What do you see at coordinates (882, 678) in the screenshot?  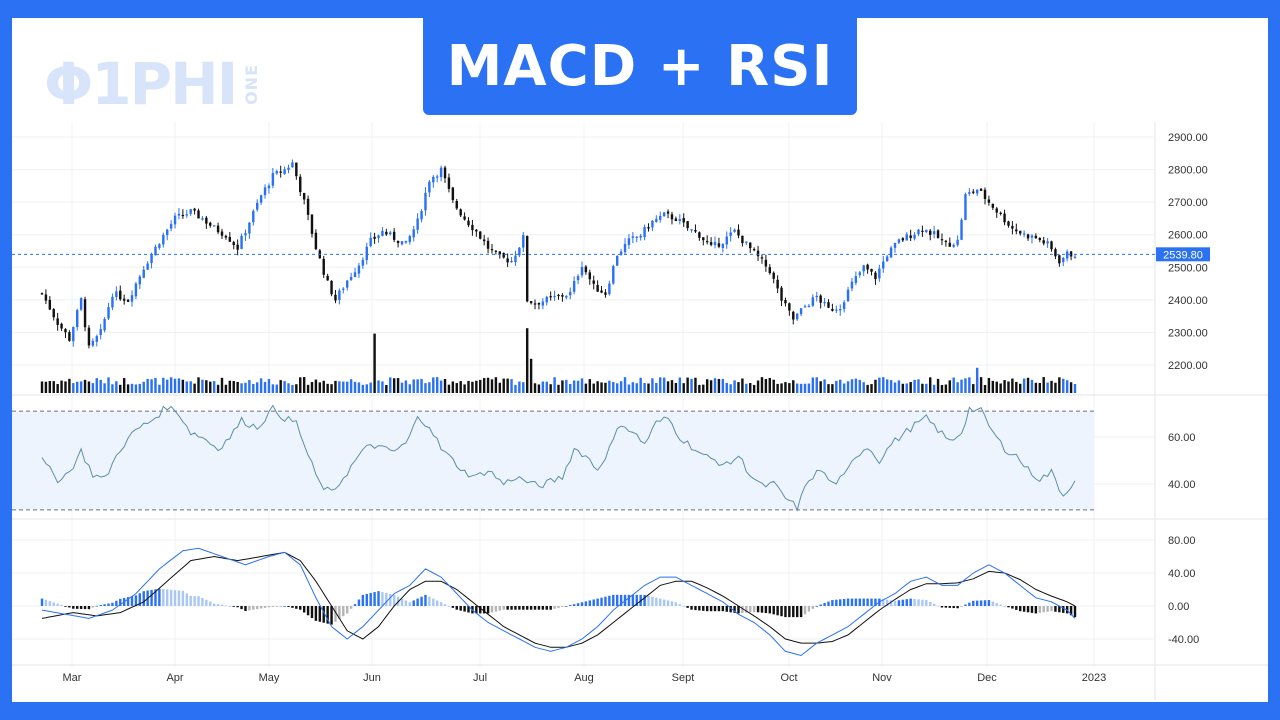 I see `x-tick-label: Nov` at bounding box center [882, 678].